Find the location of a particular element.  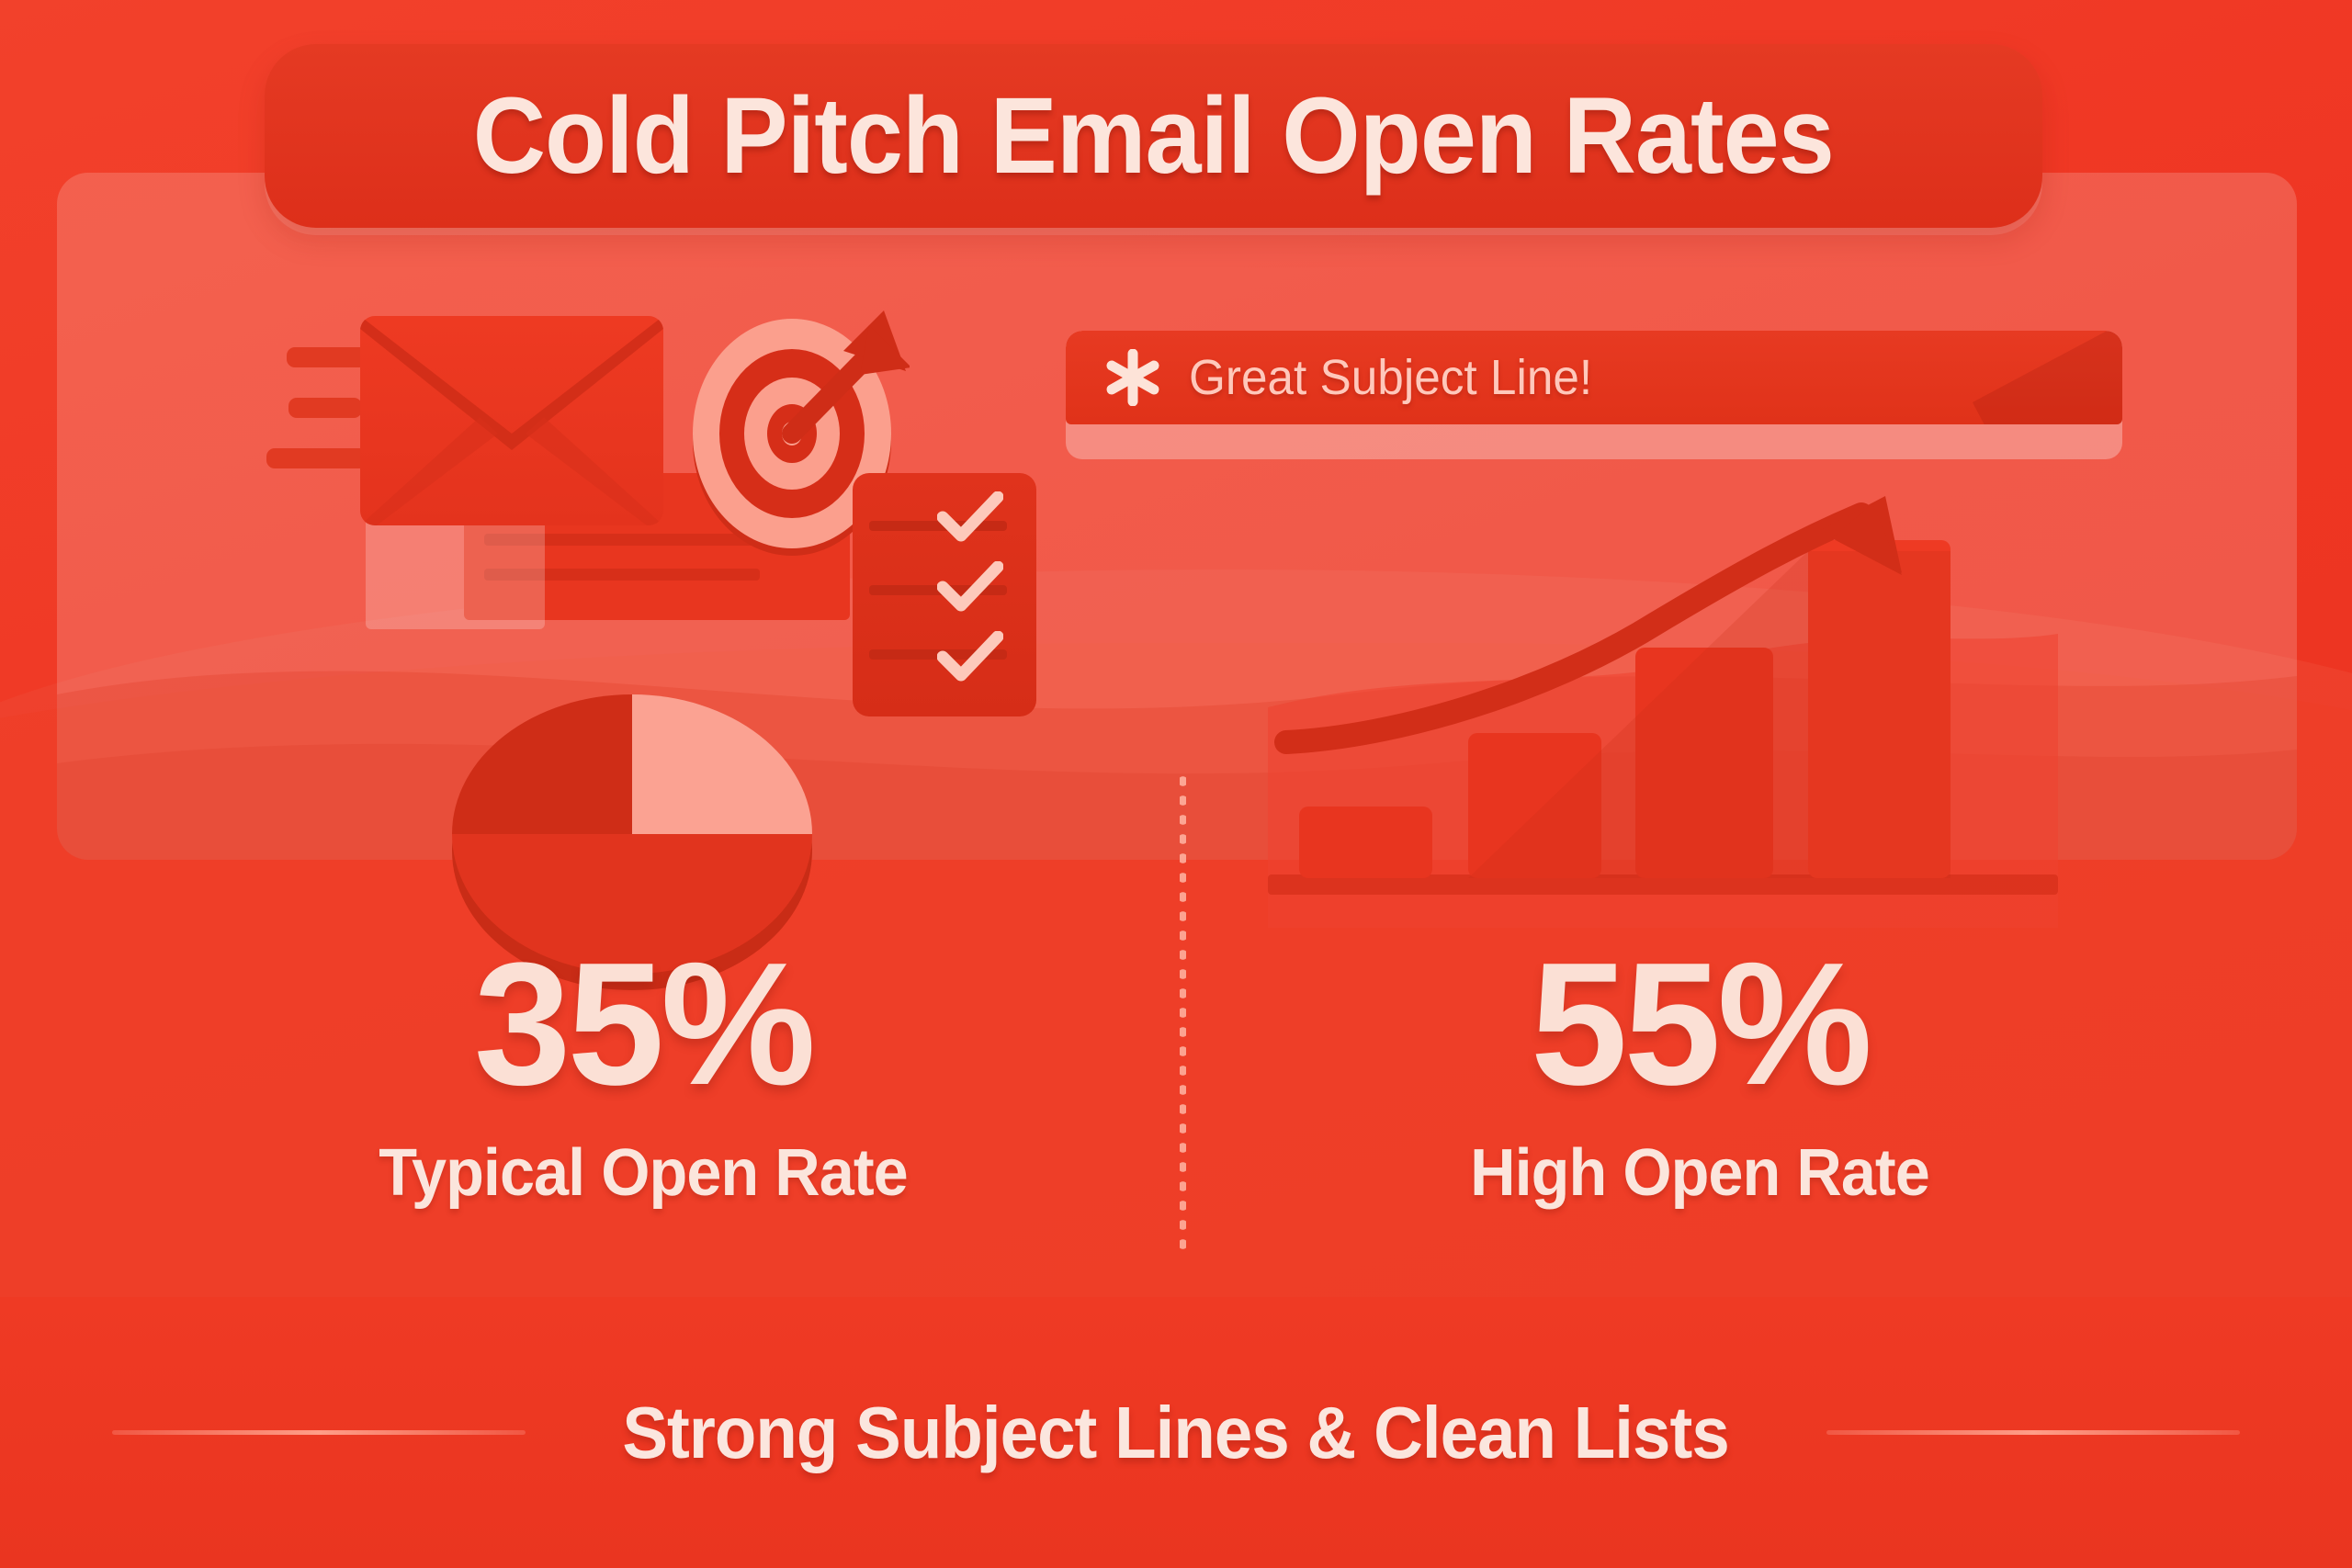

subject-line-field: Great Subject Line! is located at coordinates (1594, 395).